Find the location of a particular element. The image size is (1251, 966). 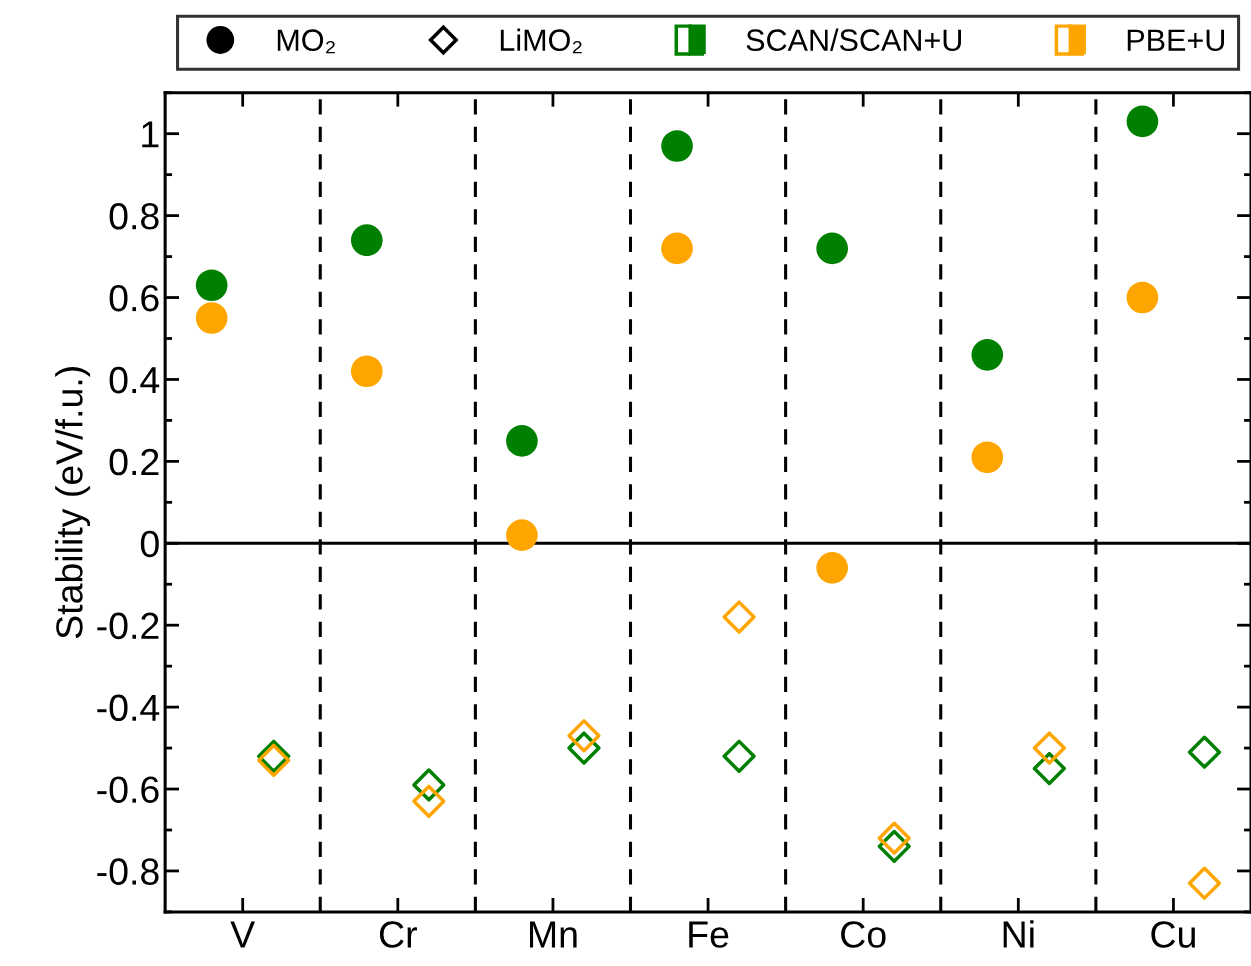

x-tick-label: V is located at coordinates (243, 934).